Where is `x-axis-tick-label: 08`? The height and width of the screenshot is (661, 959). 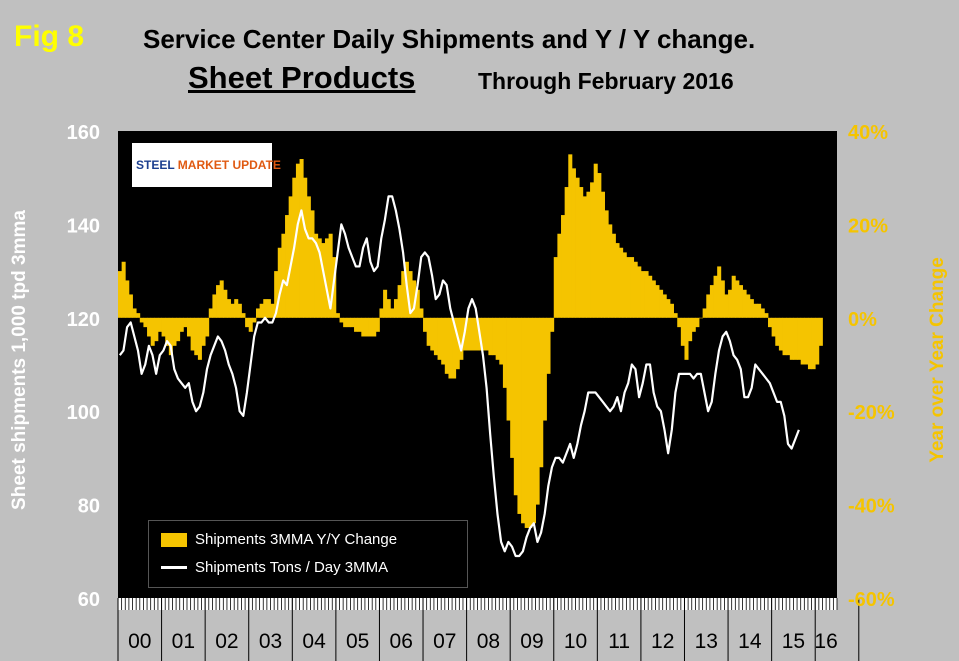 x-axis-tick-label: 08 is located at coordinates (488, 641).